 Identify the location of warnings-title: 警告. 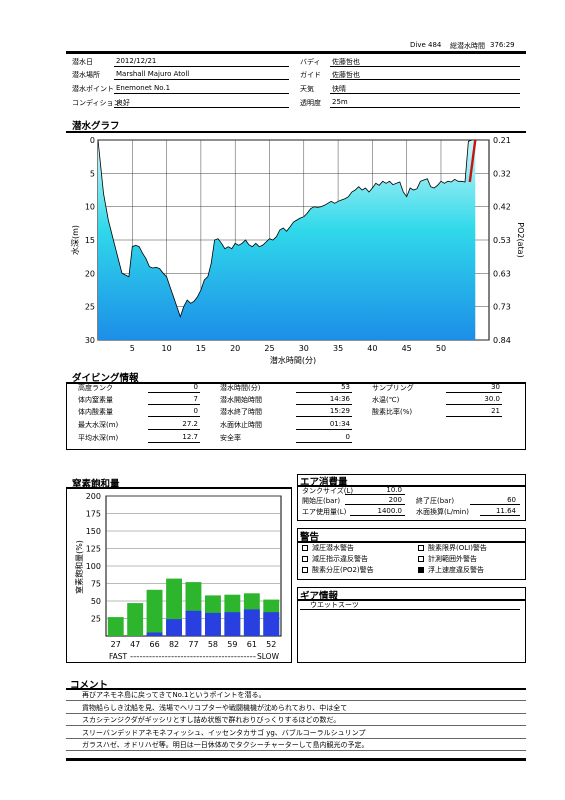
(310, 537).